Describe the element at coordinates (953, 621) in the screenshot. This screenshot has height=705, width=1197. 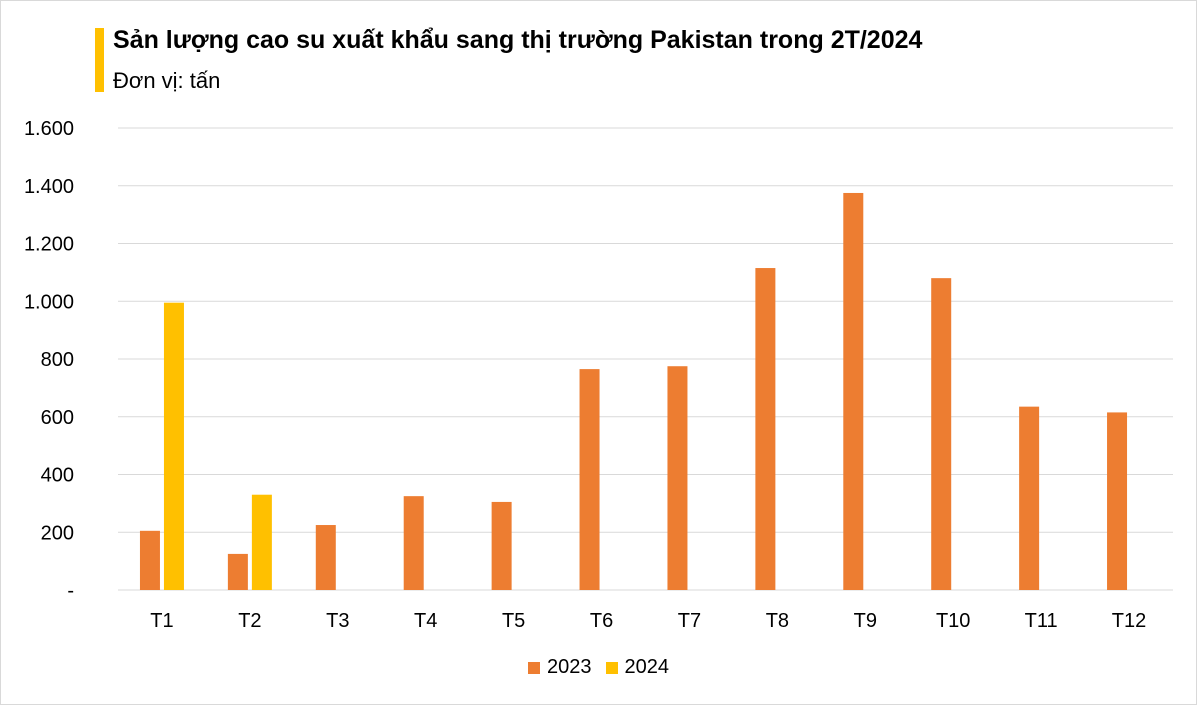
I see `x-tick-label: T10` at that location.